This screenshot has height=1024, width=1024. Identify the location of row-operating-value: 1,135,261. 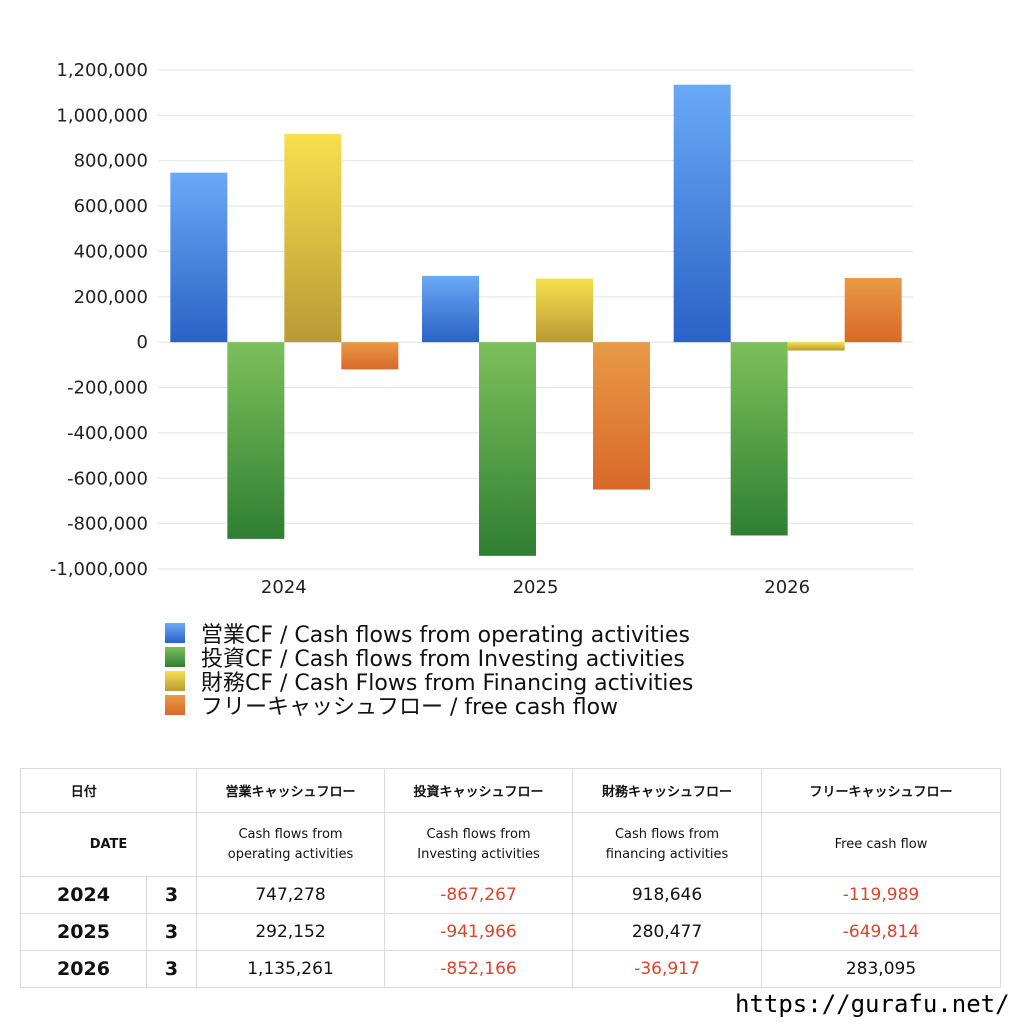
(290, 969).